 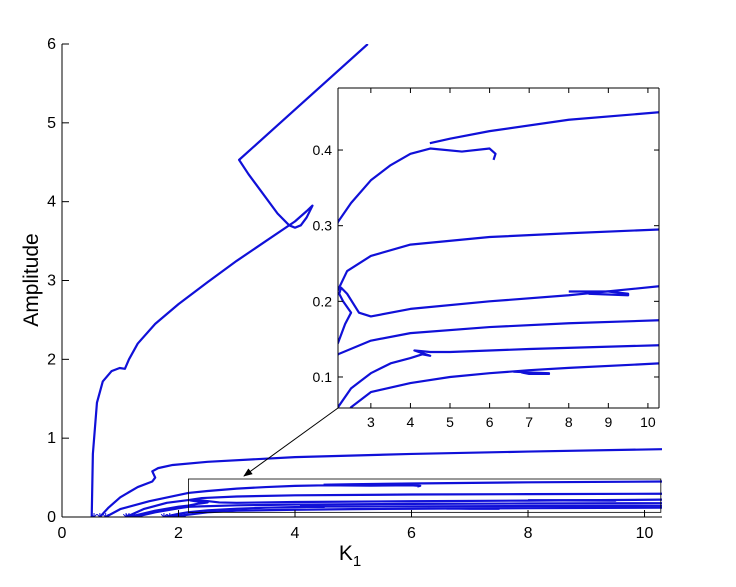 I want to click on y-tick-label: 0, so click(x=51, y=517).